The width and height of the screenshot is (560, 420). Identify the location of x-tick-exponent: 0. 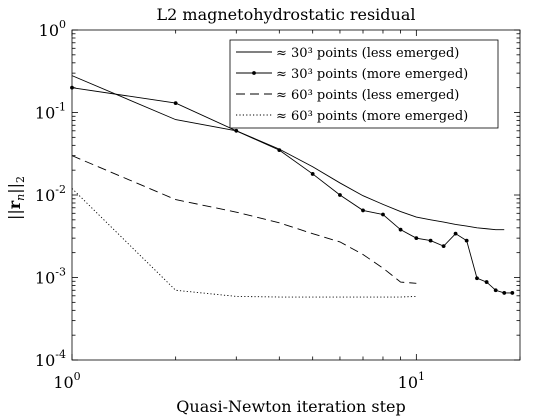
(77, 376).